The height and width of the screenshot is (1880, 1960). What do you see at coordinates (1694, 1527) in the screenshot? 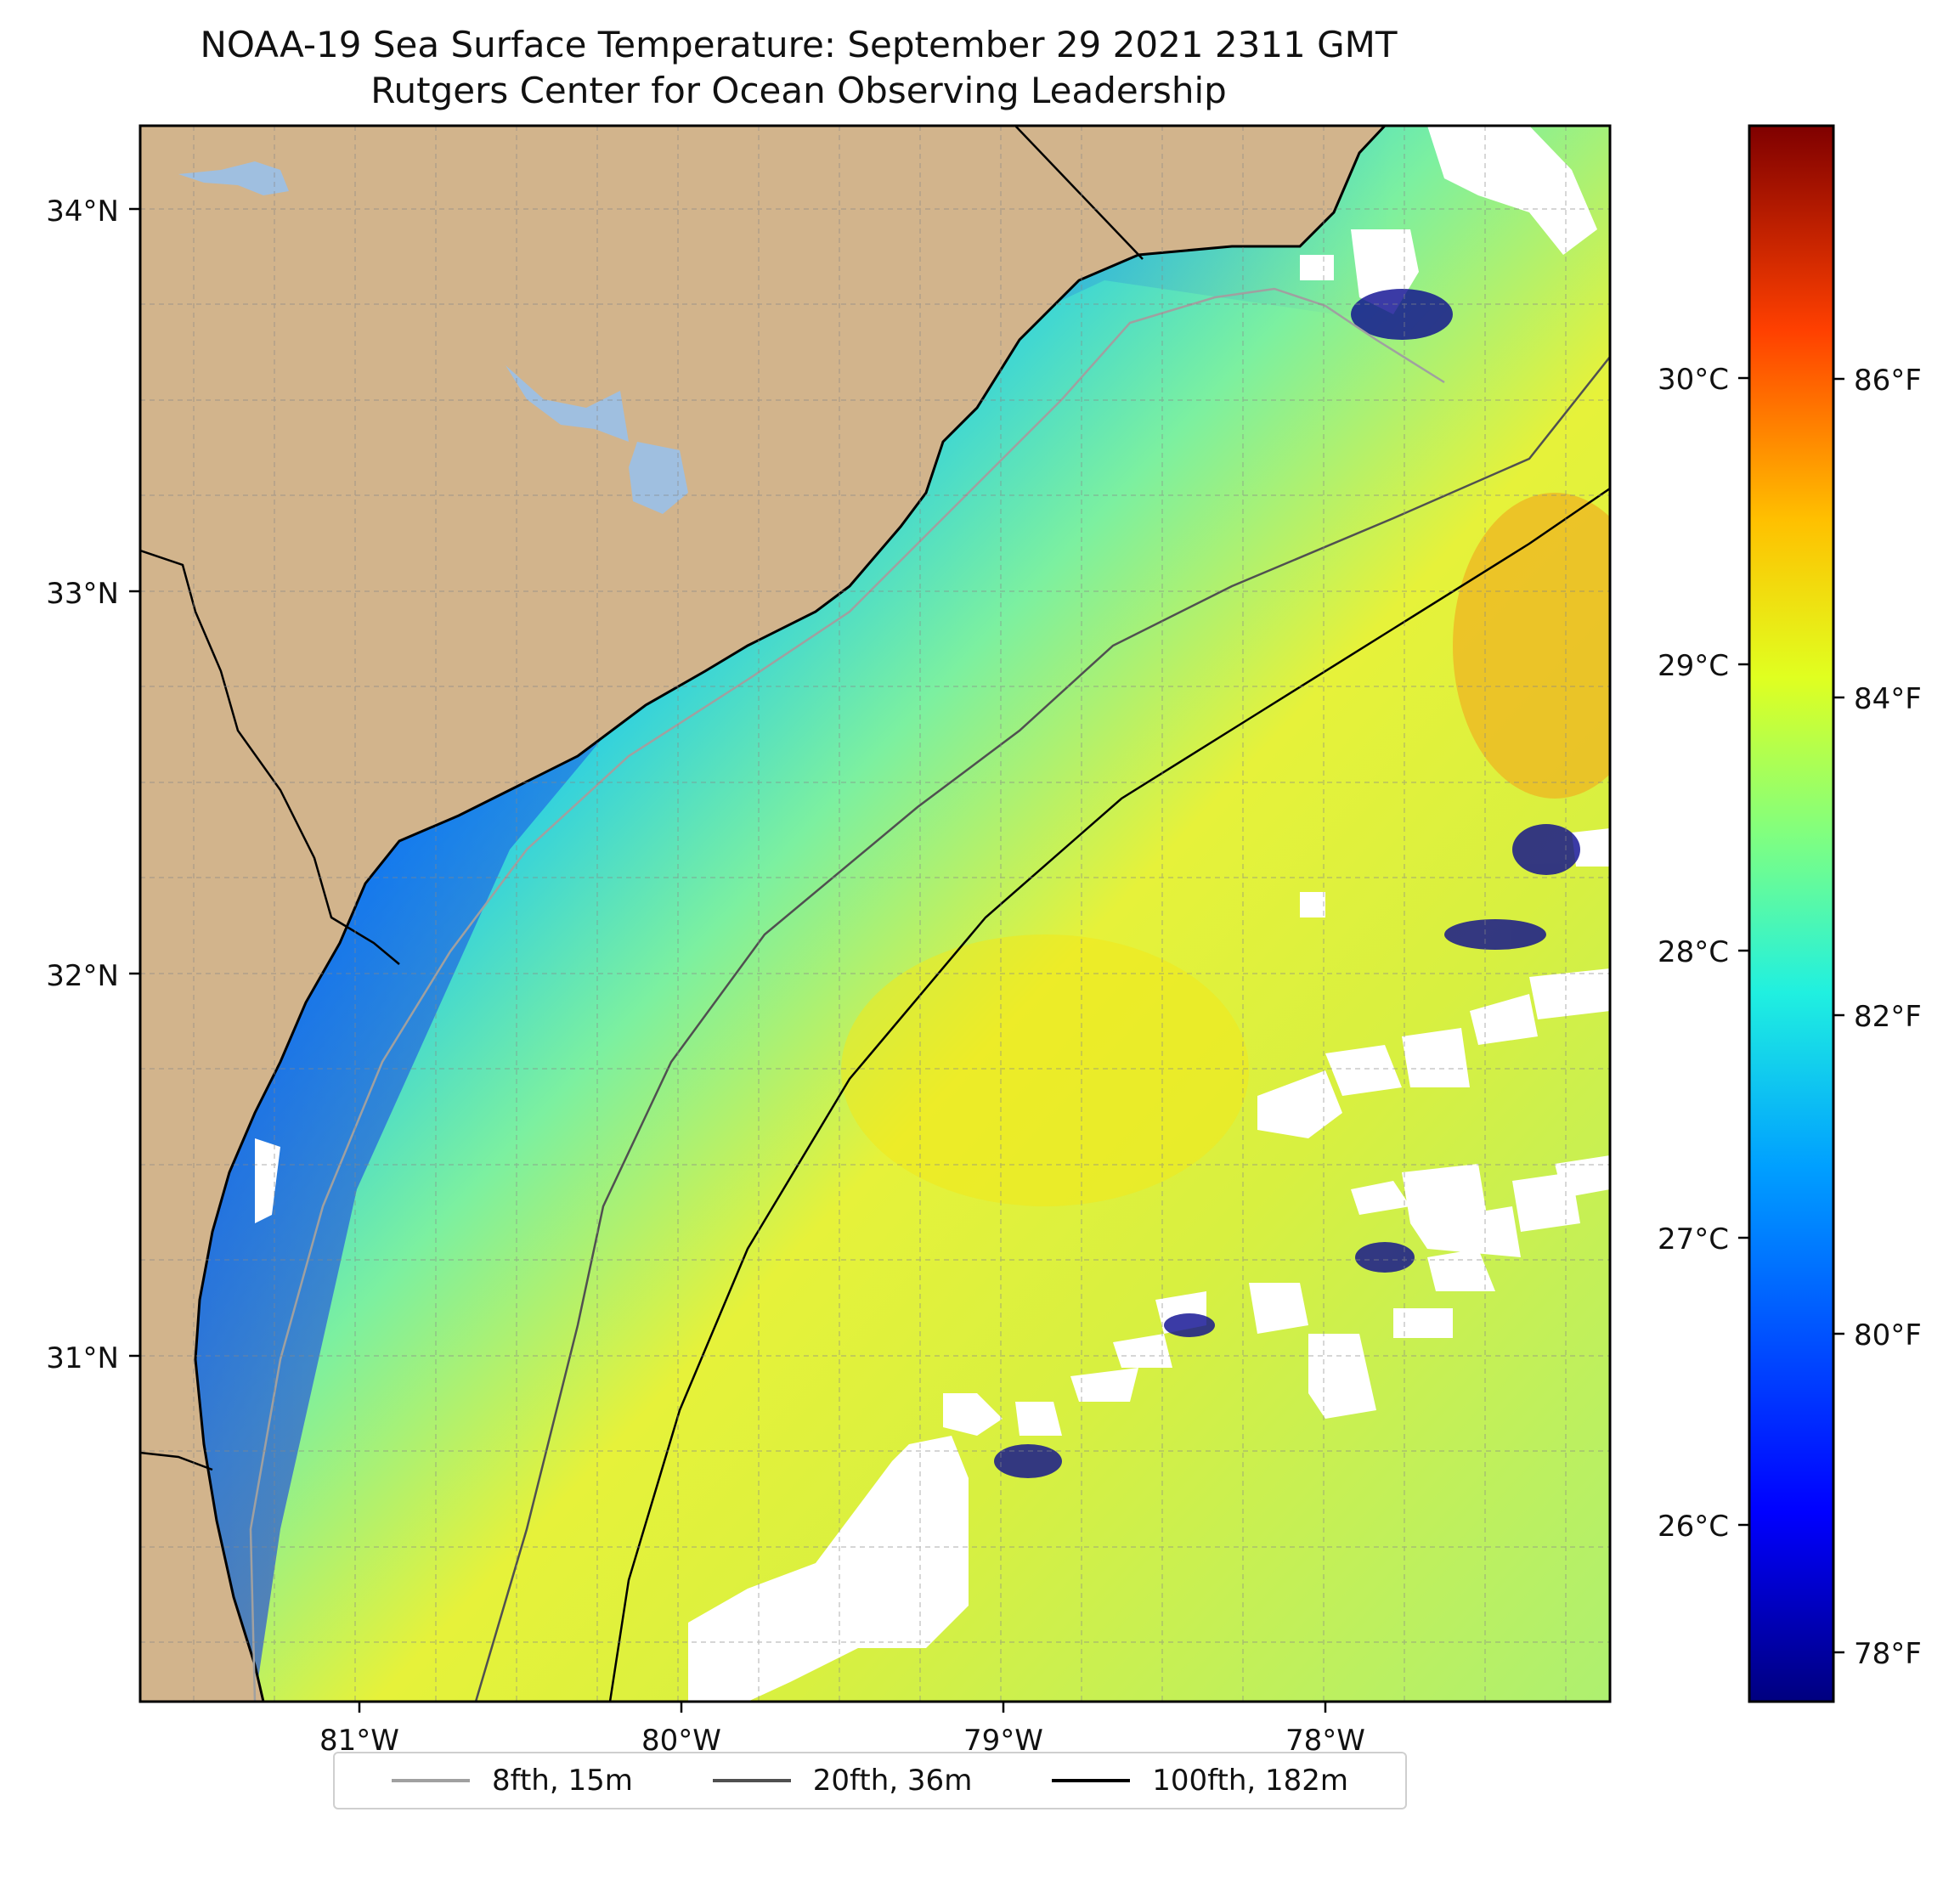
I see `celsius-tick-label: 26°C` at bounding box center [1694, 1527].